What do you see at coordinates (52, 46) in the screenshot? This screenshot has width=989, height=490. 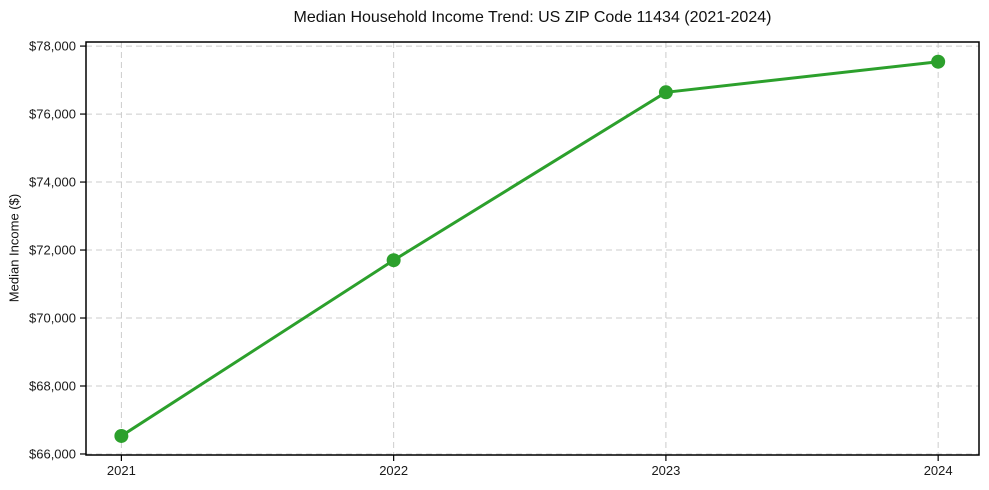 I see `y-tick-label: $78,000` at bounding box center [52, 46].